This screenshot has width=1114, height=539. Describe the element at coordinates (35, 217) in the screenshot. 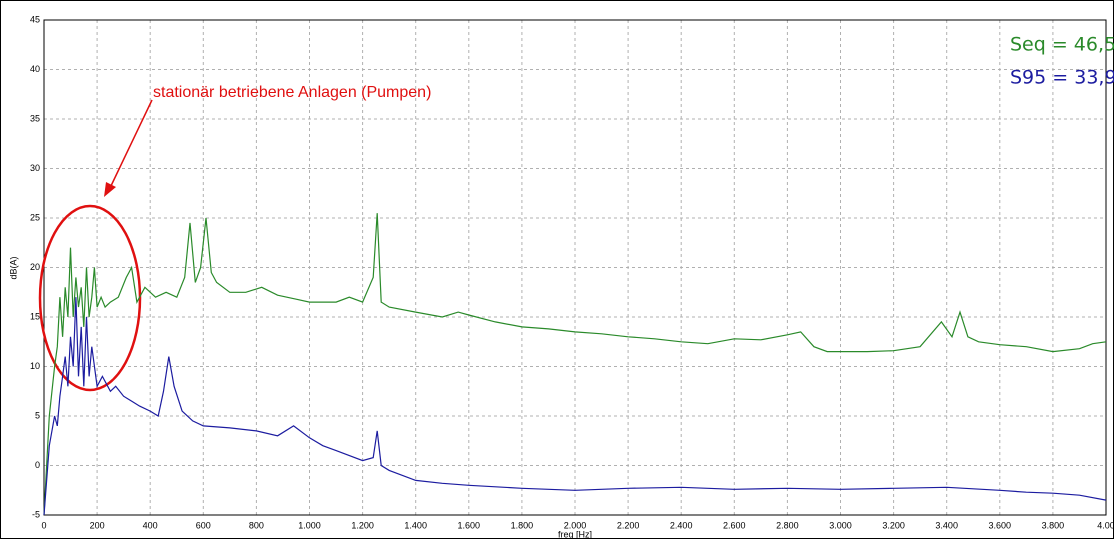

I see `y-tick-label: 25` at that location.